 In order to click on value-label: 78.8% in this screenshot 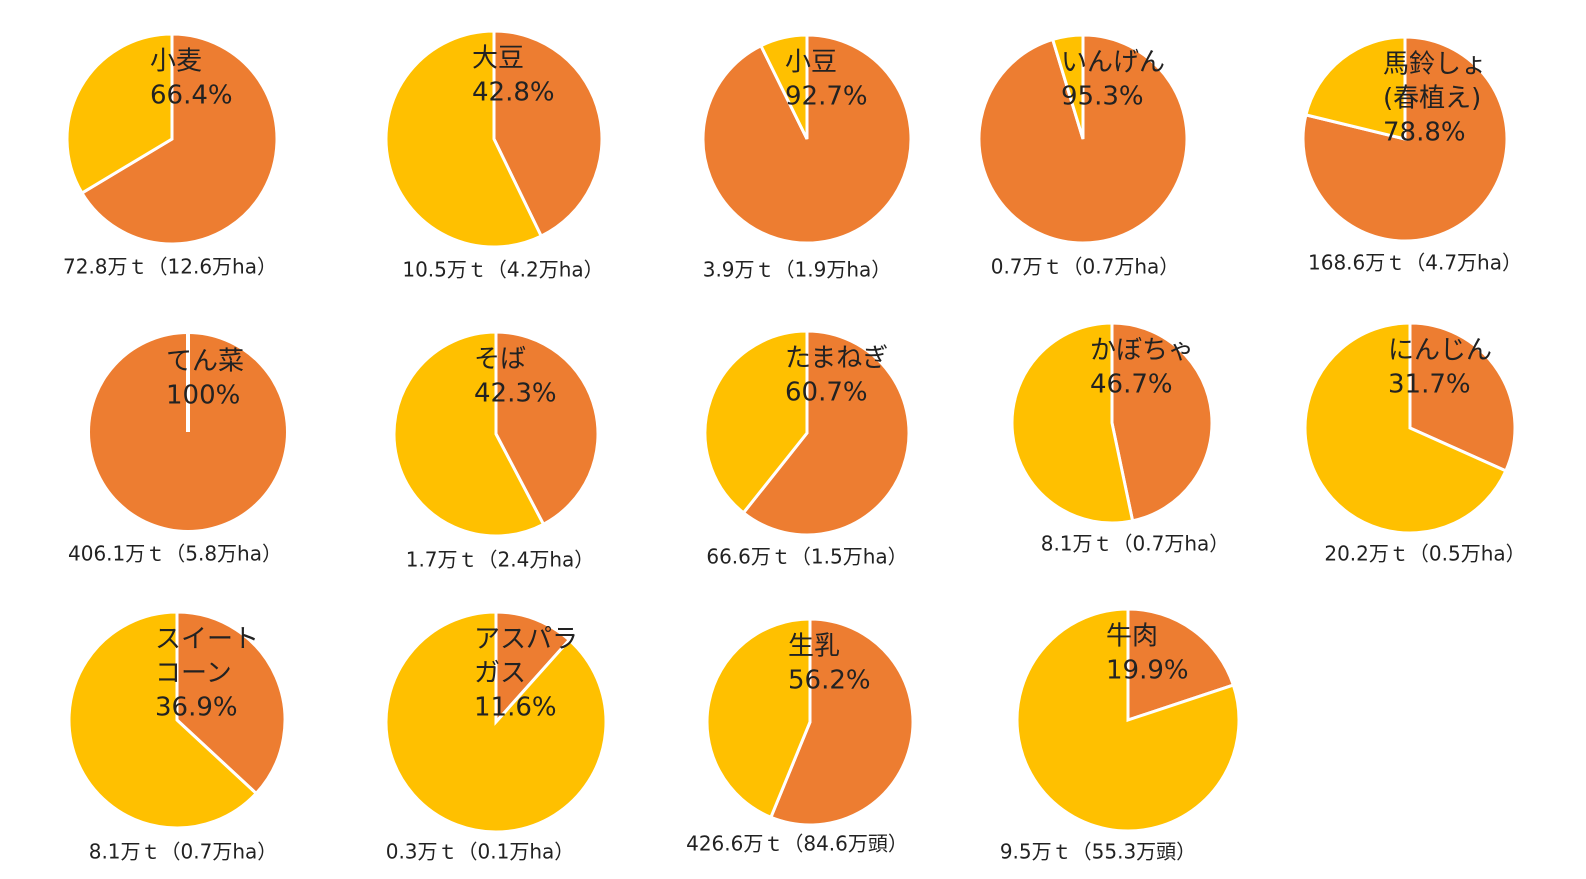, I will do `click(1424, 133)`.